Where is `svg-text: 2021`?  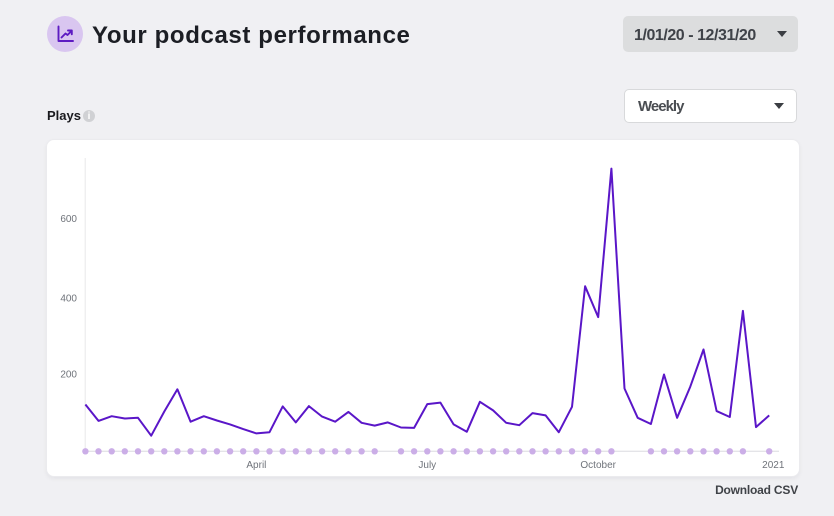
svg-text: 2021 is located at coordinates (773, 465).